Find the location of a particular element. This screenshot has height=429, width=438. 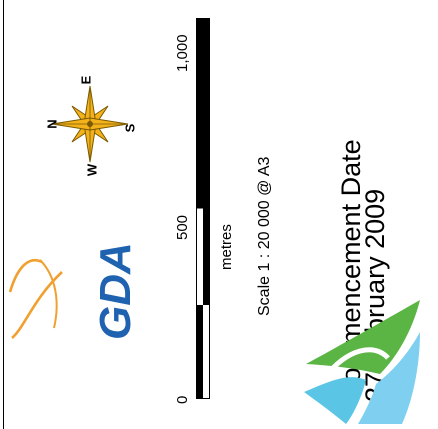

logo-lower-leaf is located at coordinates (389, 378).